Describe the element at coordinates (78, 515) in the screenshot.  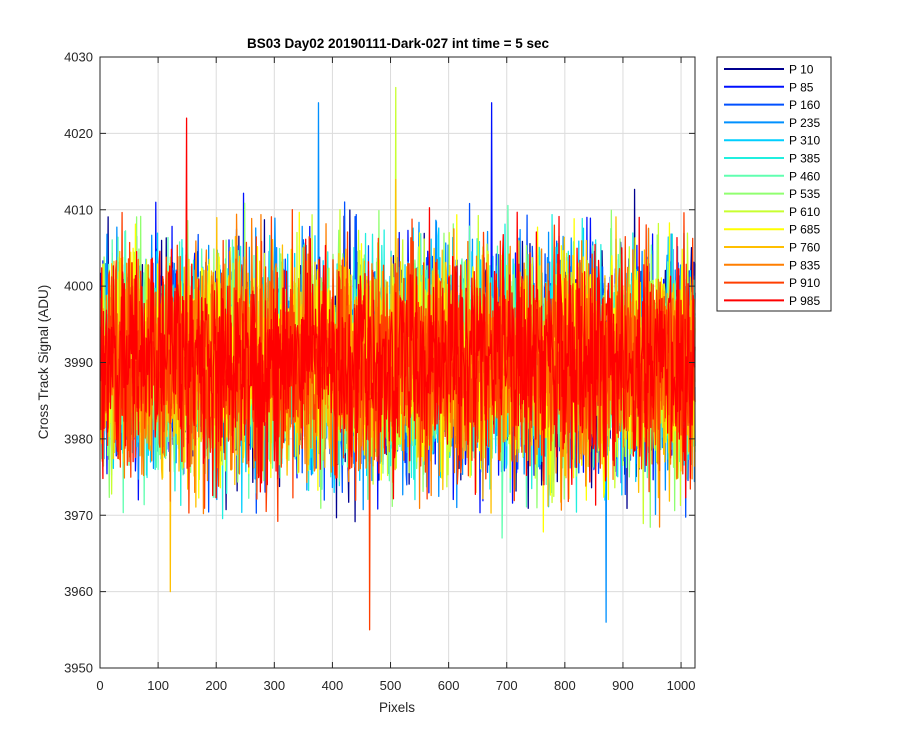
I see `y-tick-label: 3970` at that location.